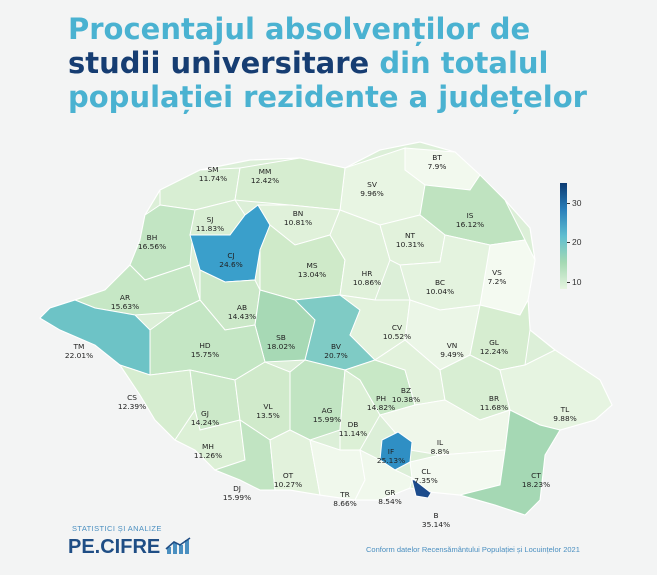  Describe the element at coordinates (210, 219) in the screenshot. I see `county-code-SJ: SJ` at that location.